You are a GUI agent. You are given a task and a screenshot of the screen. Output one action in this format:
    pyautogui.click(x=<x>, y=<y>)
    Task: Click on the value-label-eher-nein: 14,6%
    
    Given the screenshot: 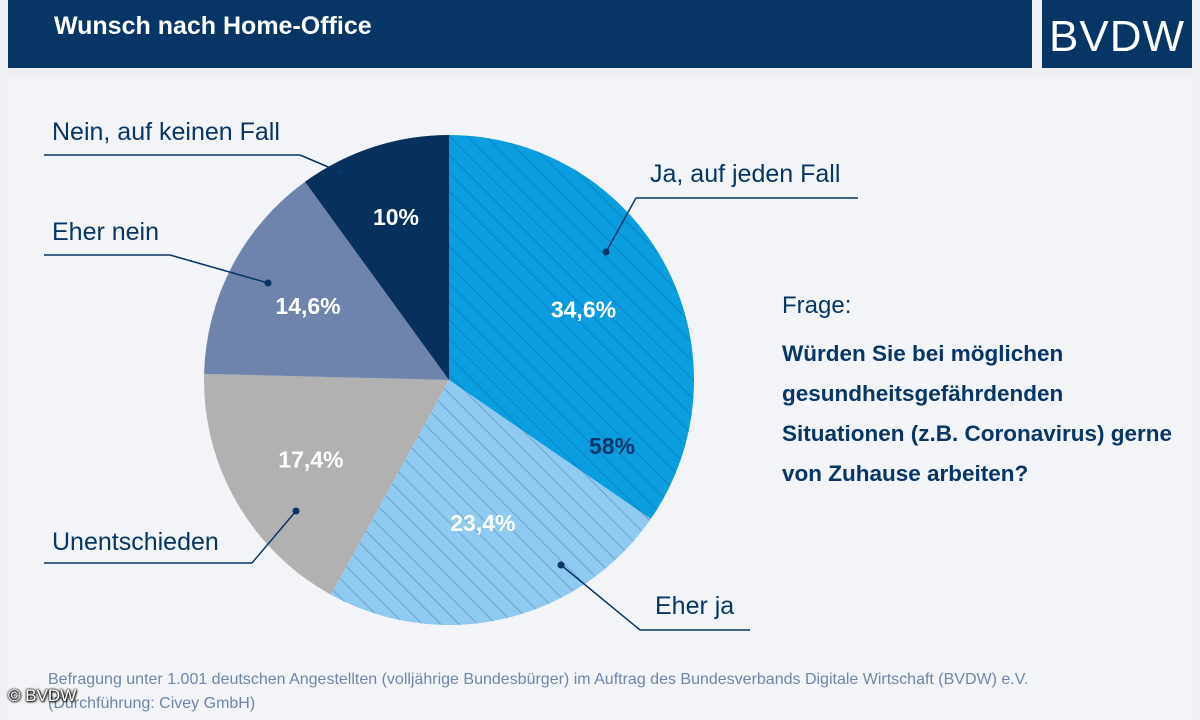 What is the action you would take?
    pyautogui.click(x=307, y=306)
    